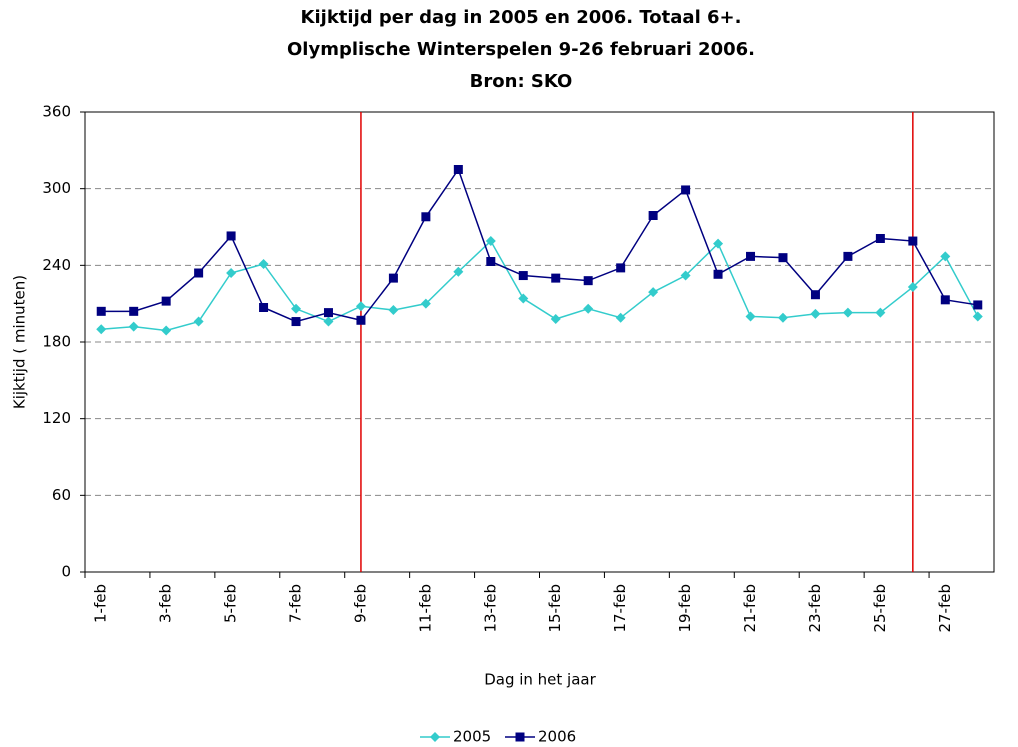  I want to click on x-tick-label: 9-feb, so click(360, 603).